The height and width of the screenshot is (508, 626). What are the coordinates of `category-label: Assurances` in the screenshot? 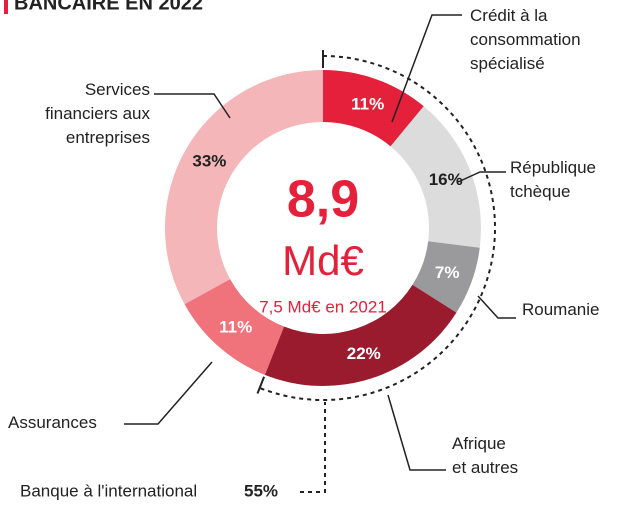 It's located at (52, 422).